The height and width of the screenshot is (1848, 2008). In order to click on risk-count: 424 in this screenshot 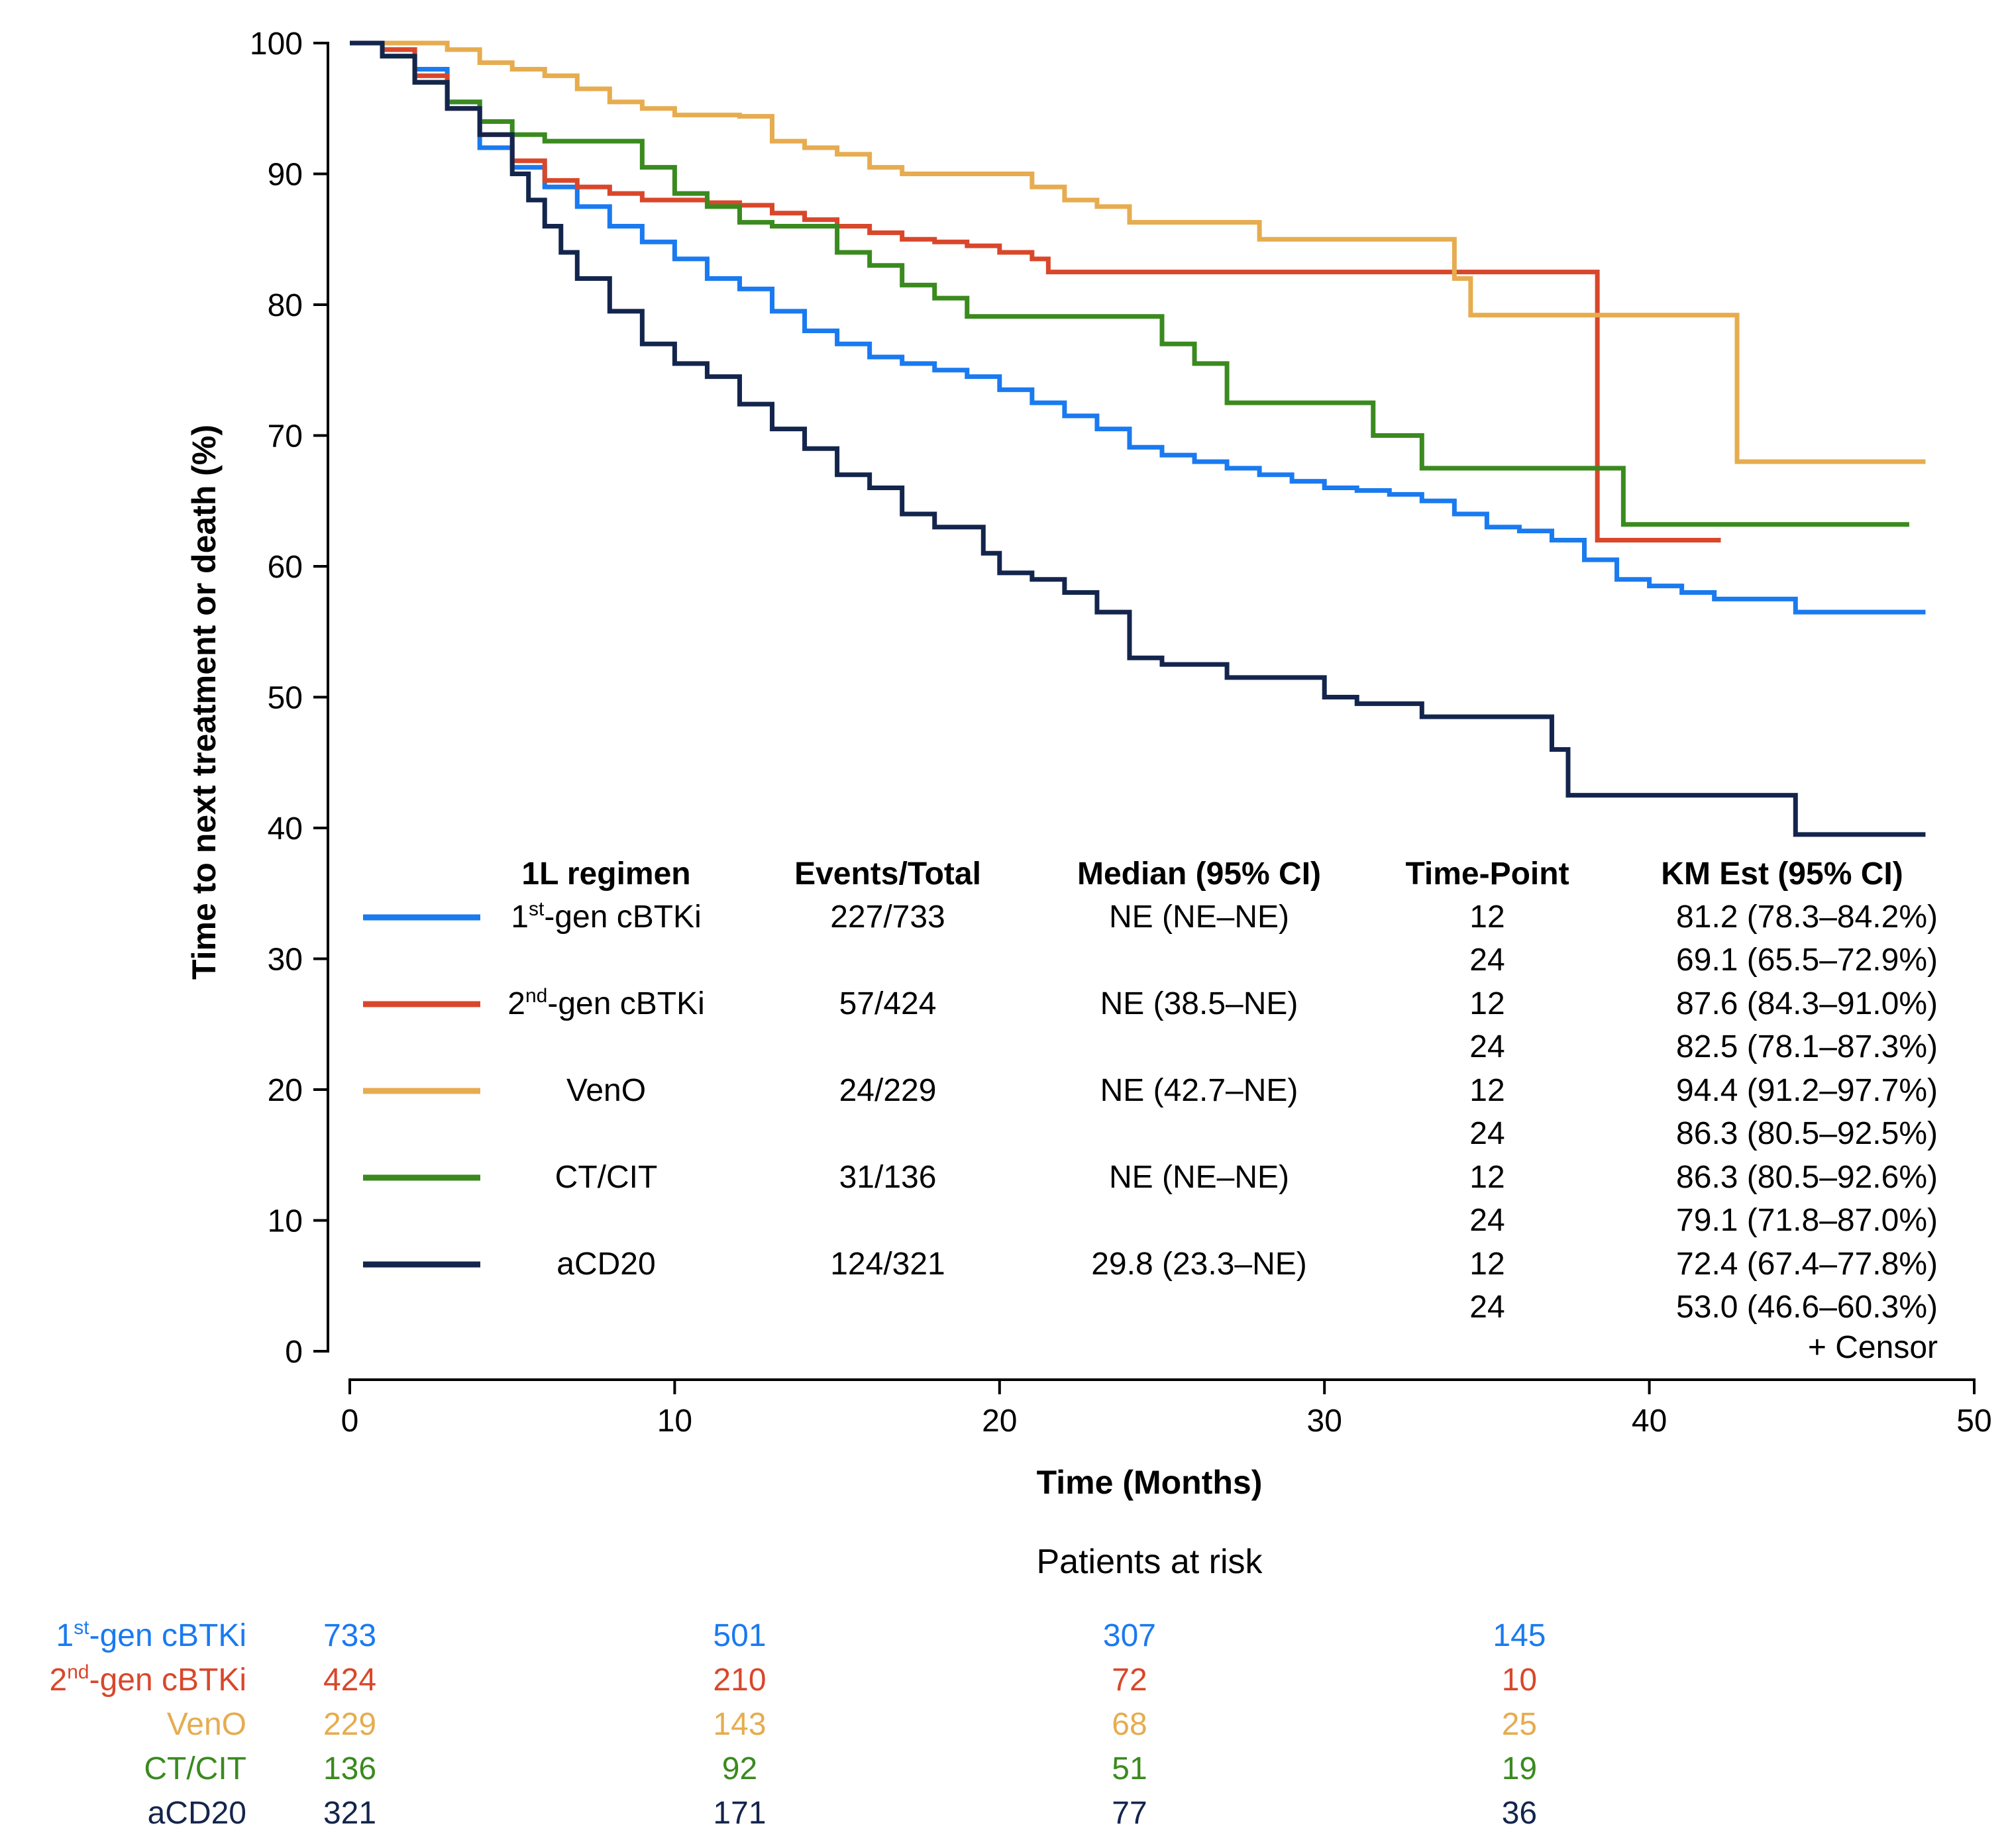, I will do `click(349, 1680)`.